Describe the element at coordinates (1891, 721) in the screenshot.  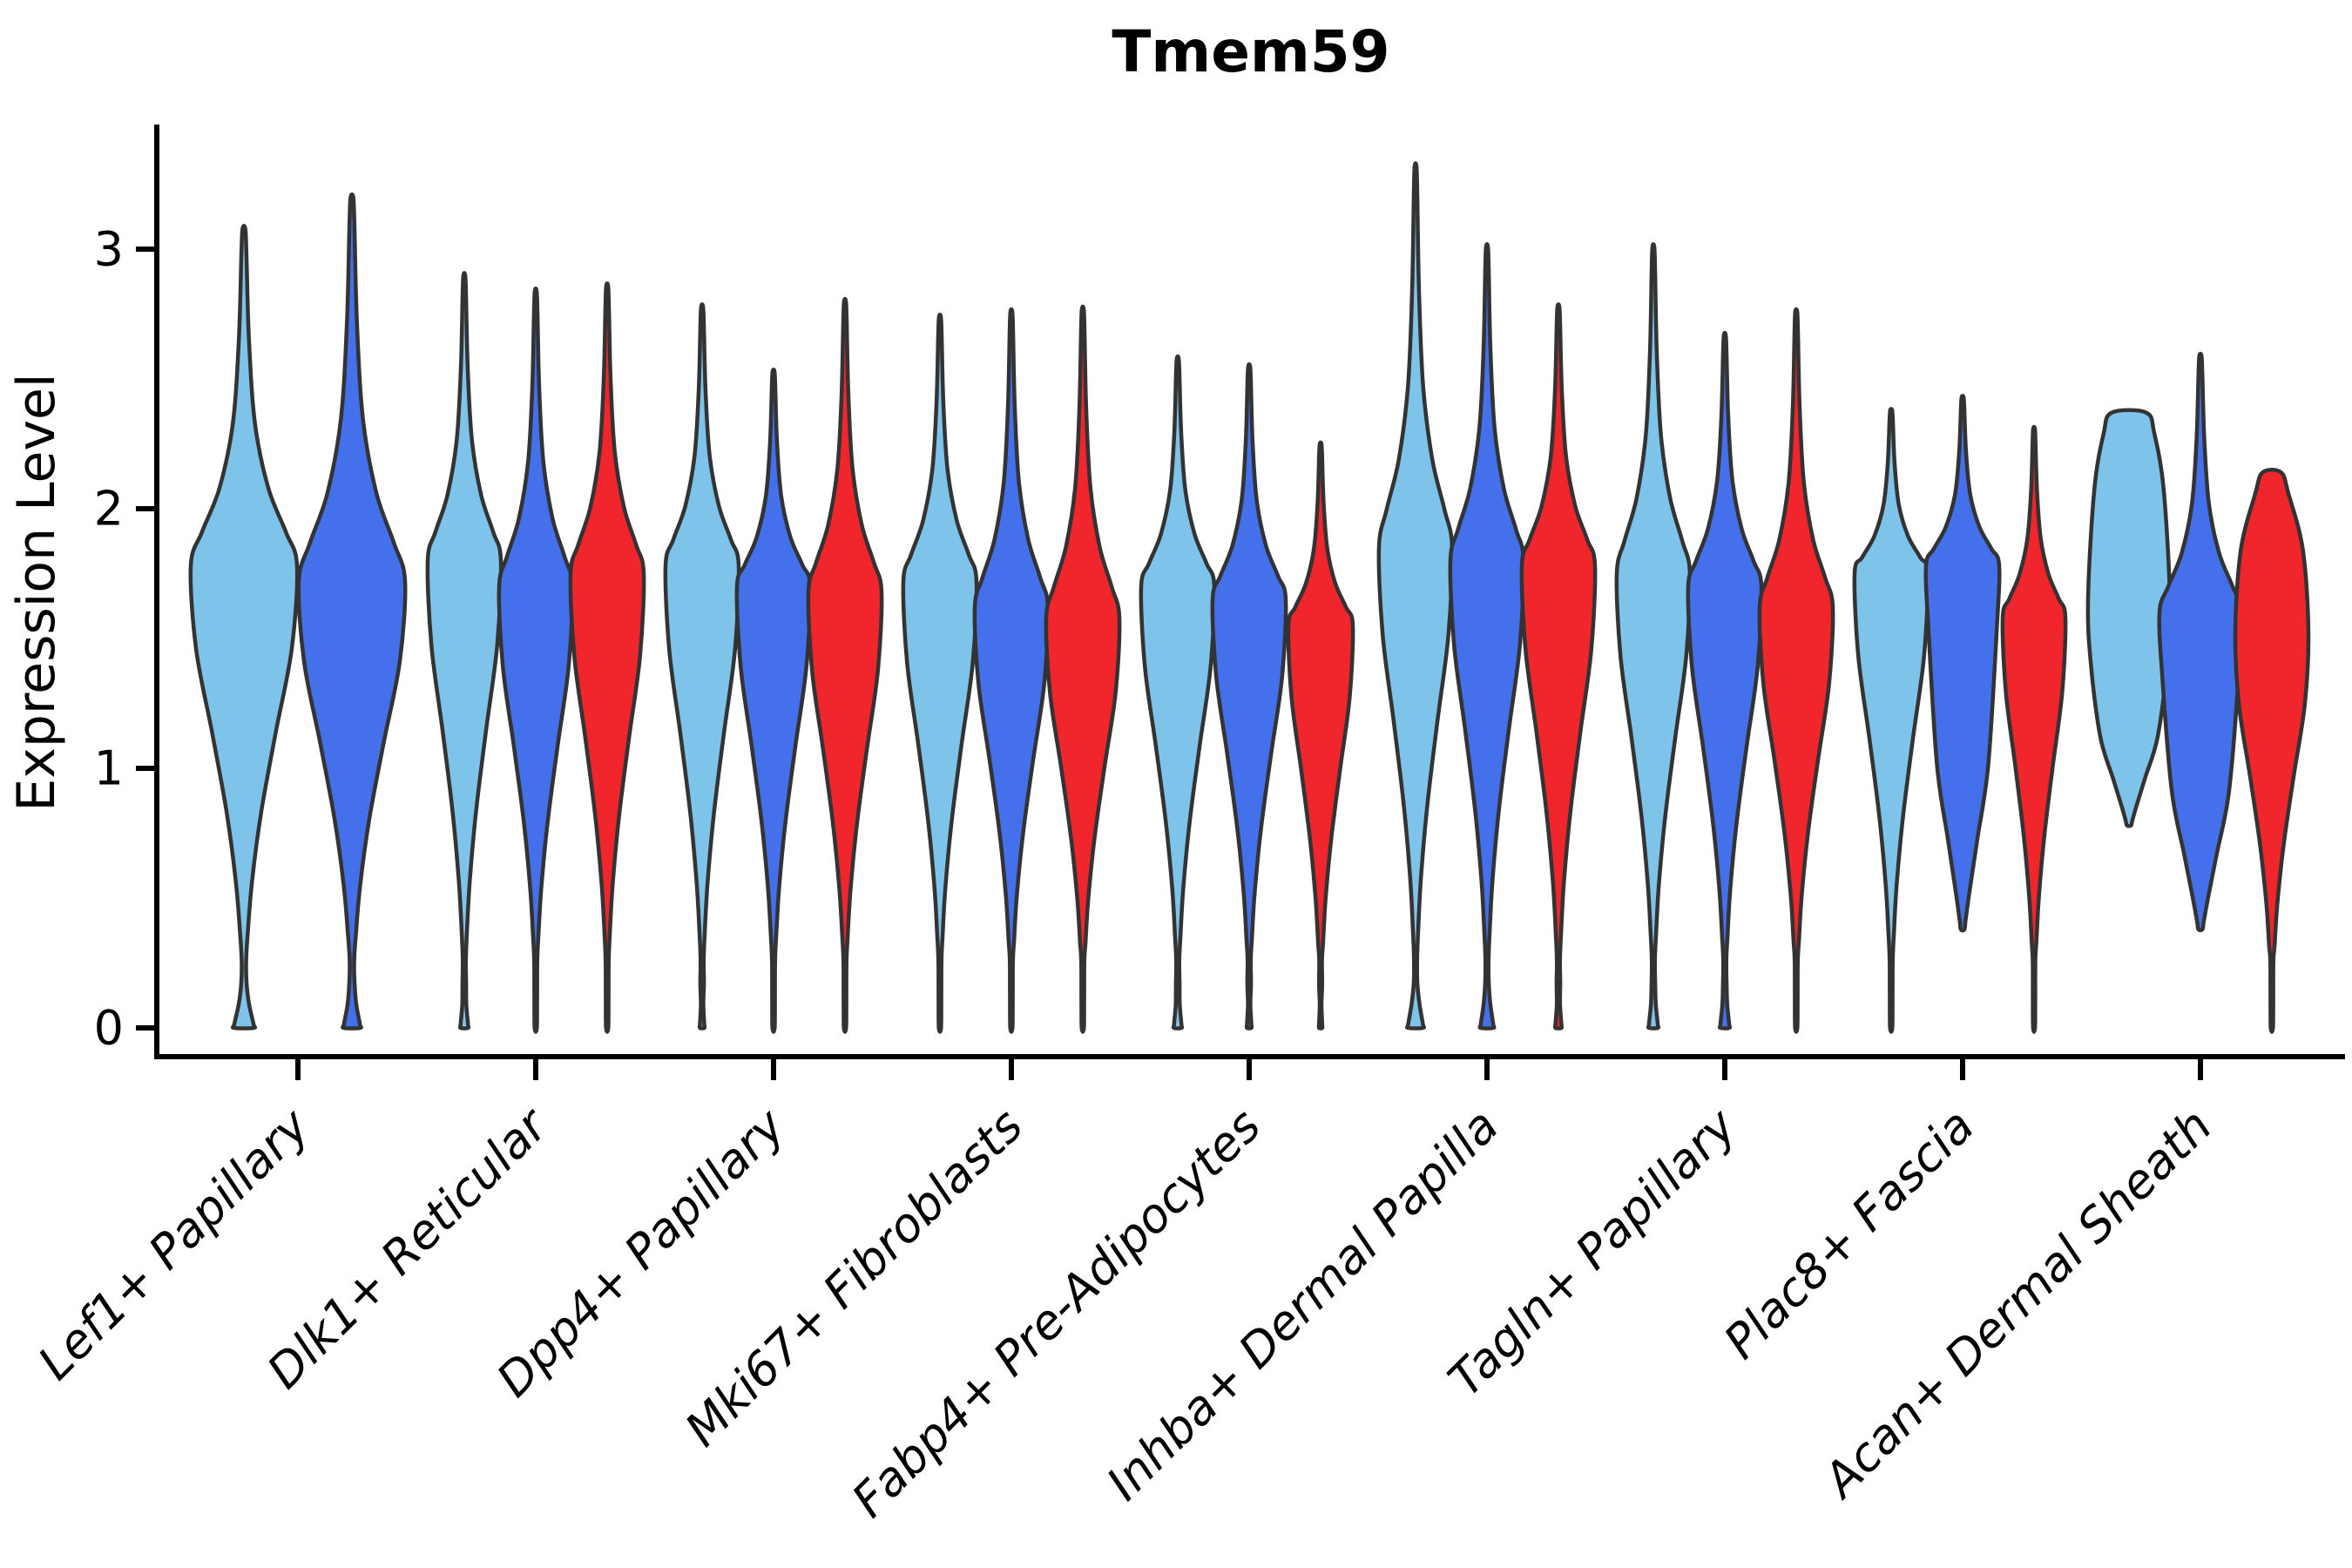
I see `violin-7-skyblue` at that location.